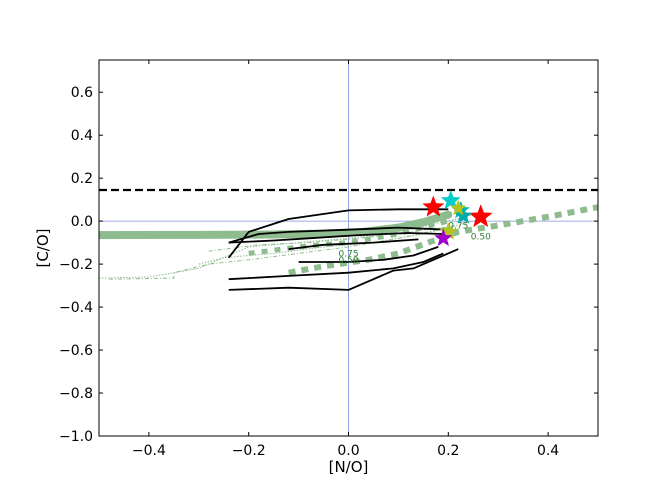 This screenshot has width=664, height=498. I want to click on y-tick-label-2: −0.6, so click(76, 351).